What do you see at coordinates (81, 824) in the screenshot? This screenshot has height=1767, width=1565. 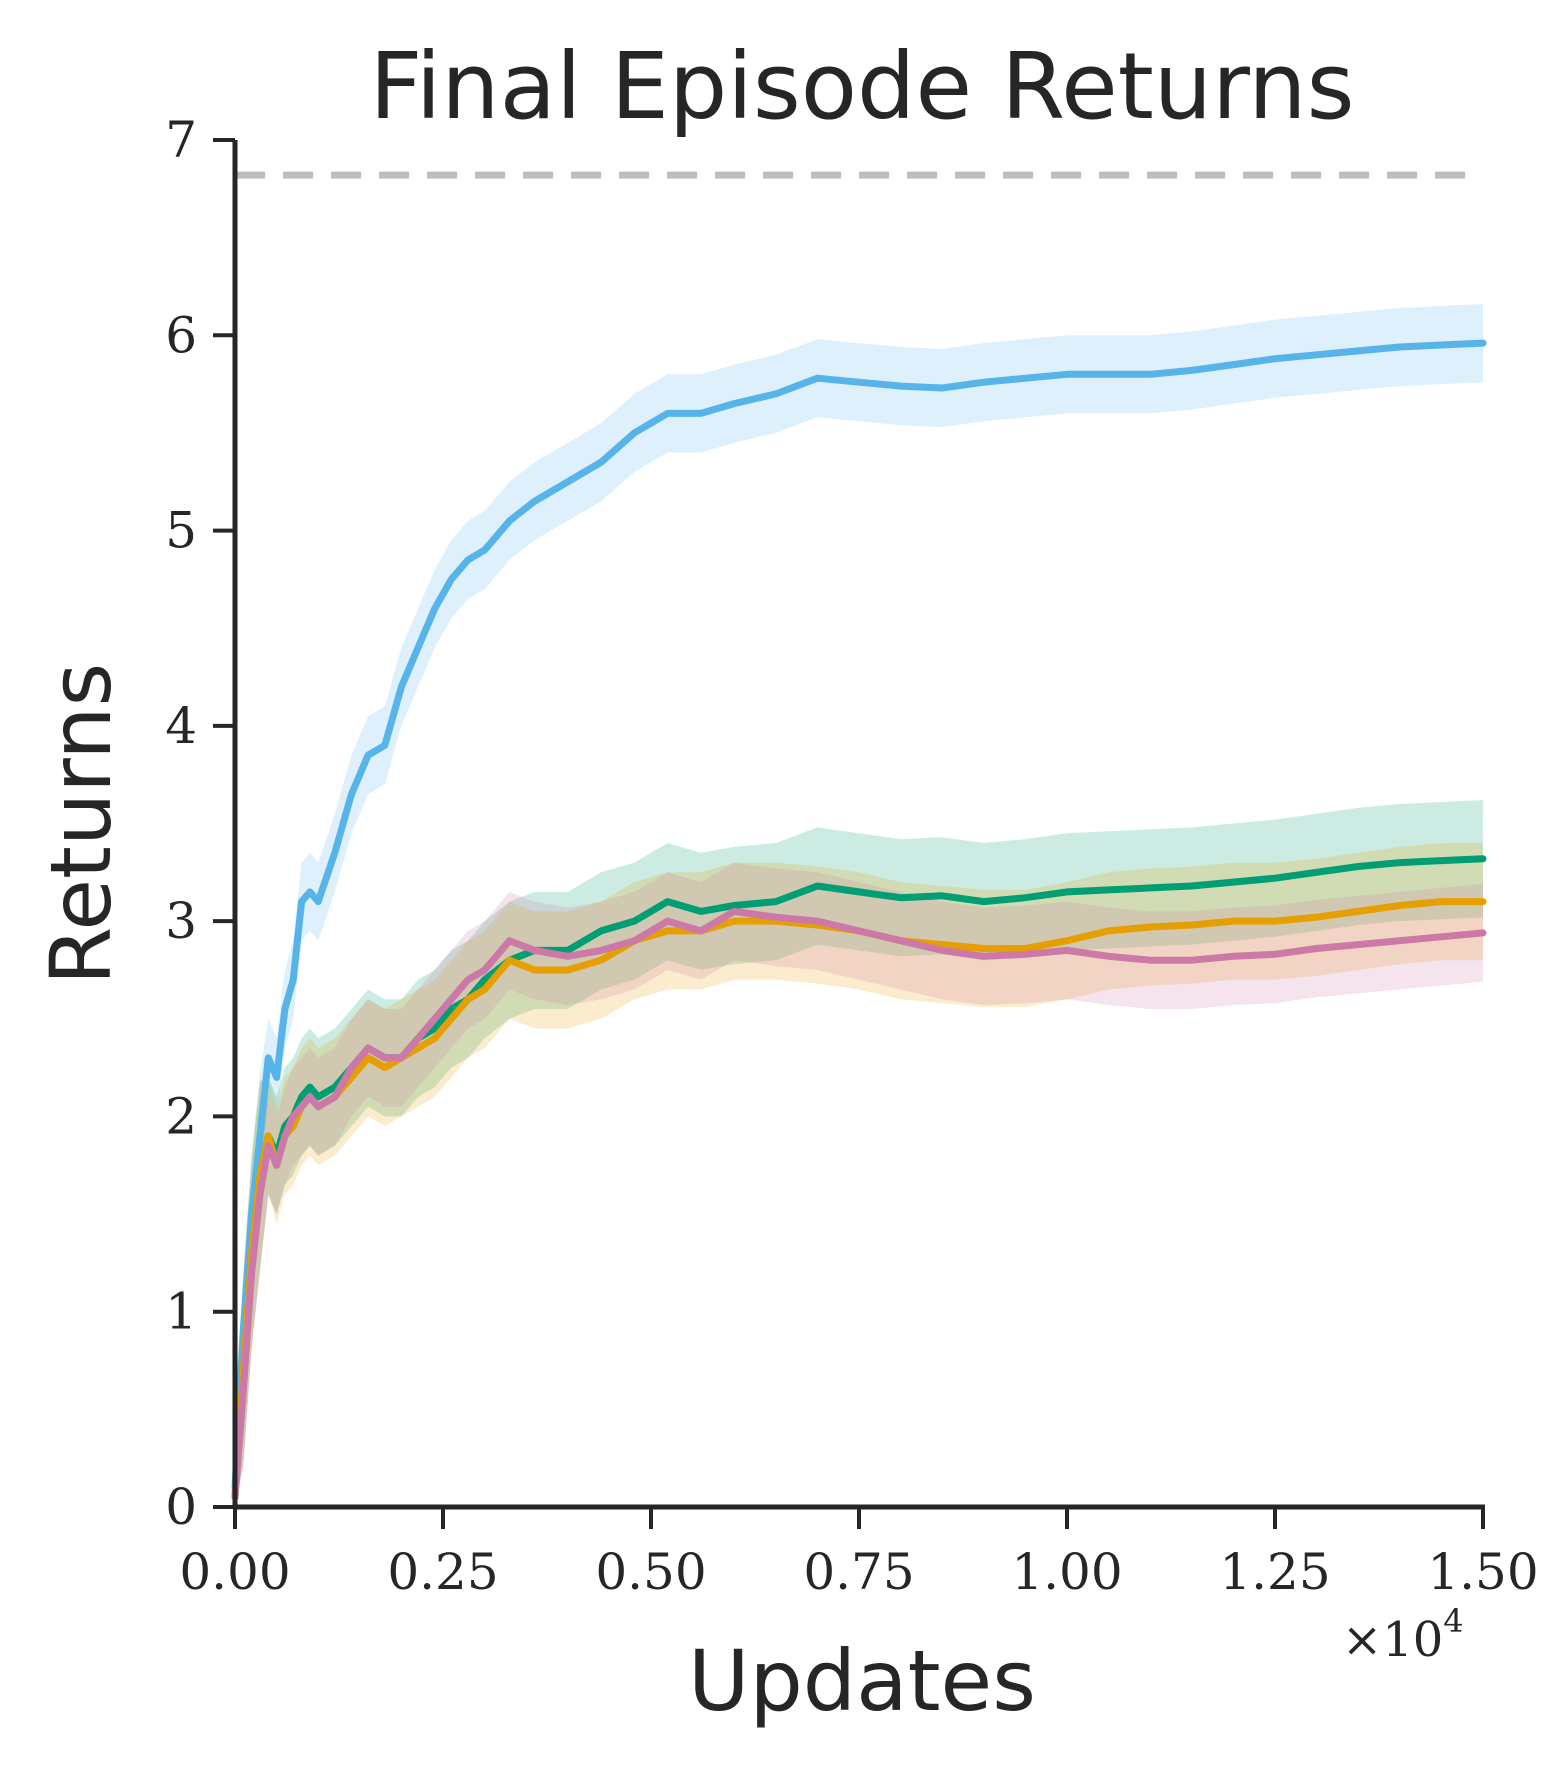 I see `y-axis-label: Returns` at bounding box center [81, 824].